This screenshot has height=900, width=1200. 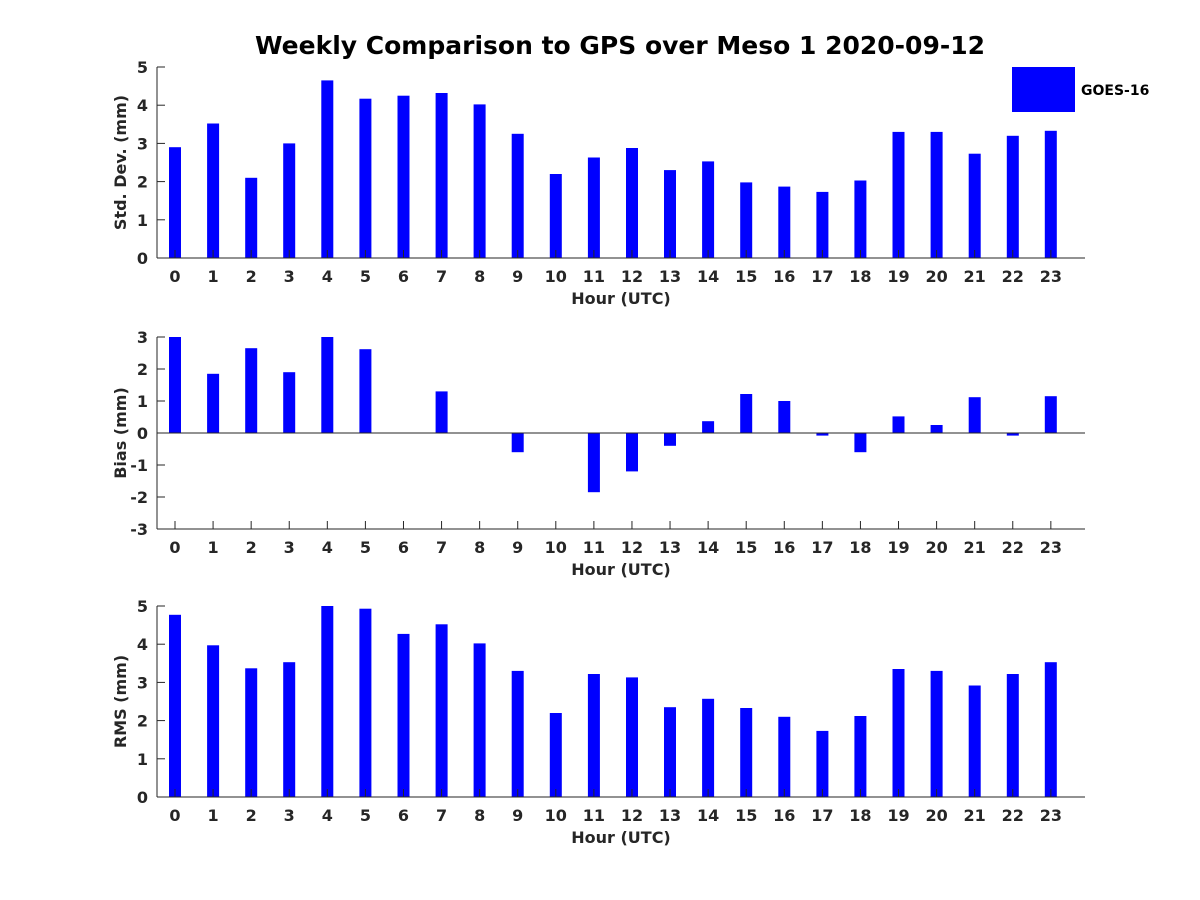 What do you see at coordinates (1115, 91) in the screenshot?
I see `legend-label-goes16: GOES-16` at bounding box center [1115, 91].